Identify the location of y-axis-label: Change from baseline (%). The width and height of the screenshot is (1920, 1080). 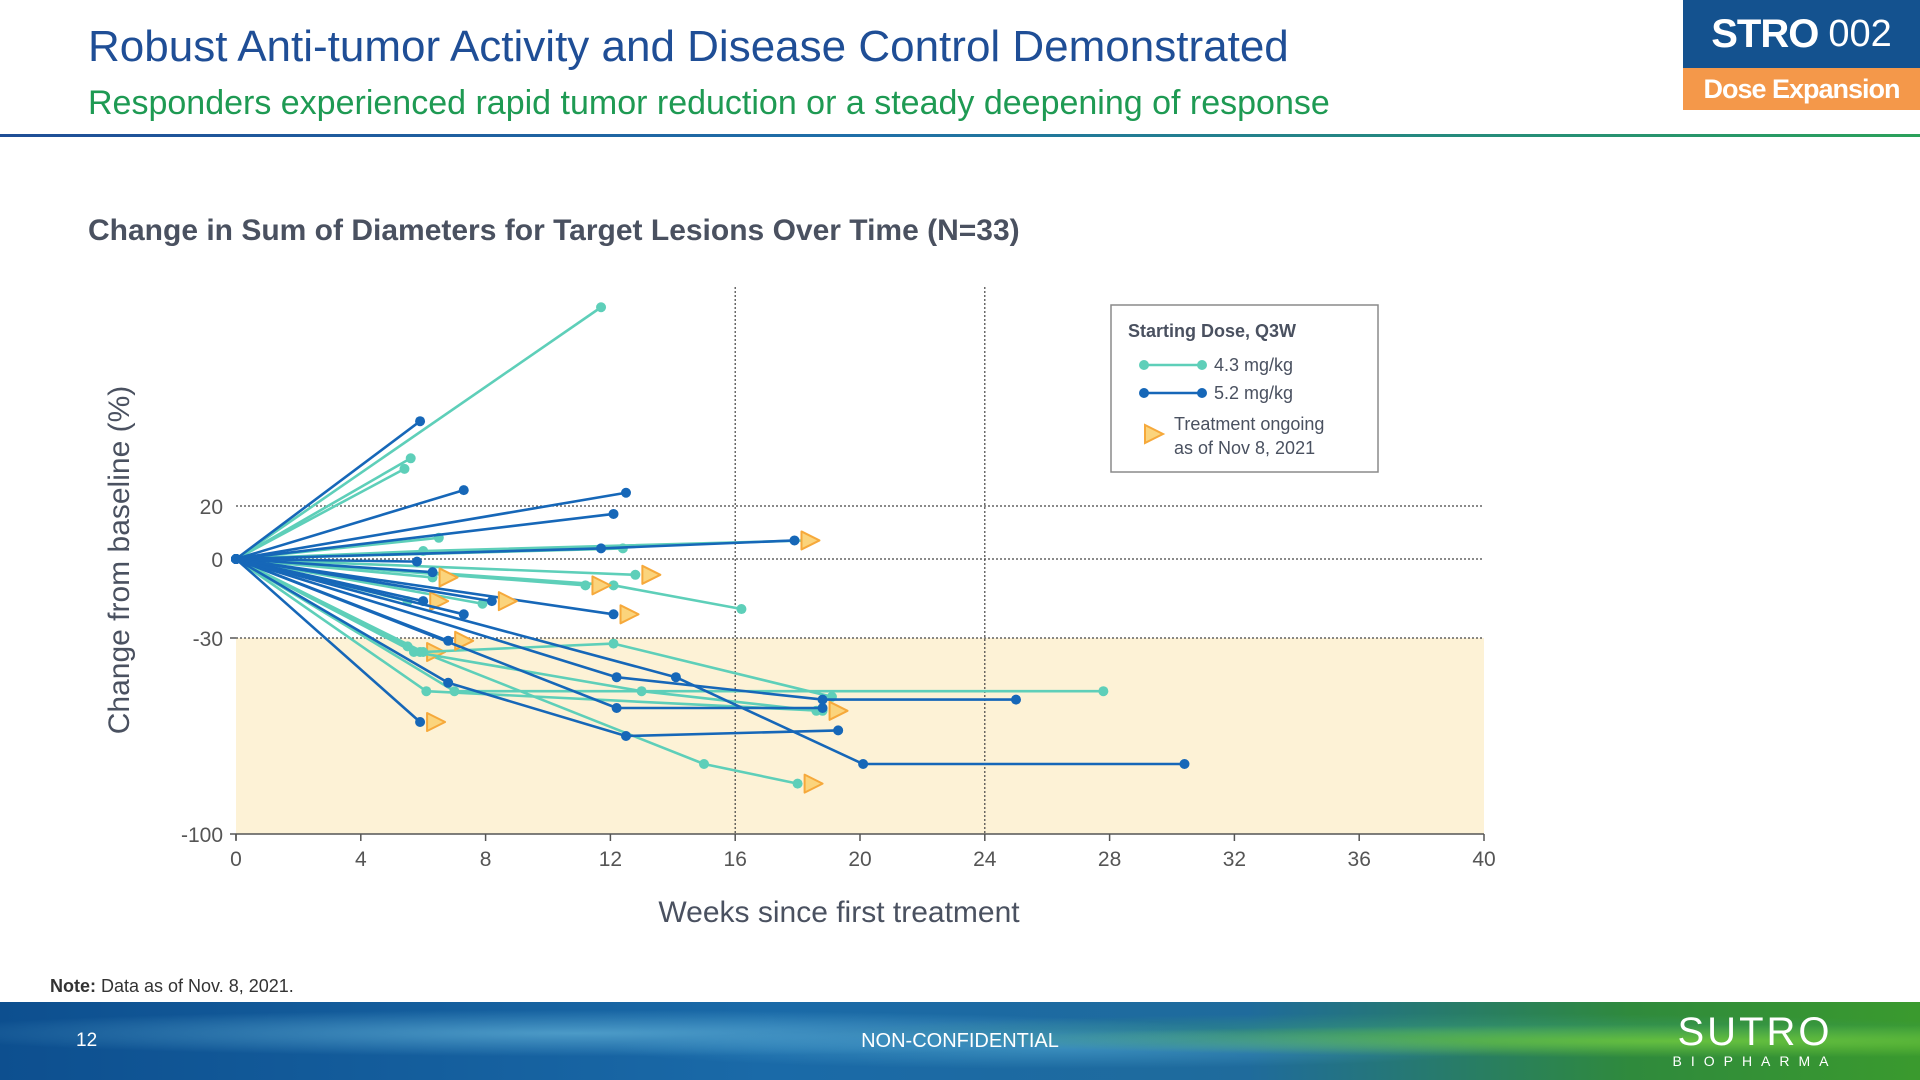
(119, 560).